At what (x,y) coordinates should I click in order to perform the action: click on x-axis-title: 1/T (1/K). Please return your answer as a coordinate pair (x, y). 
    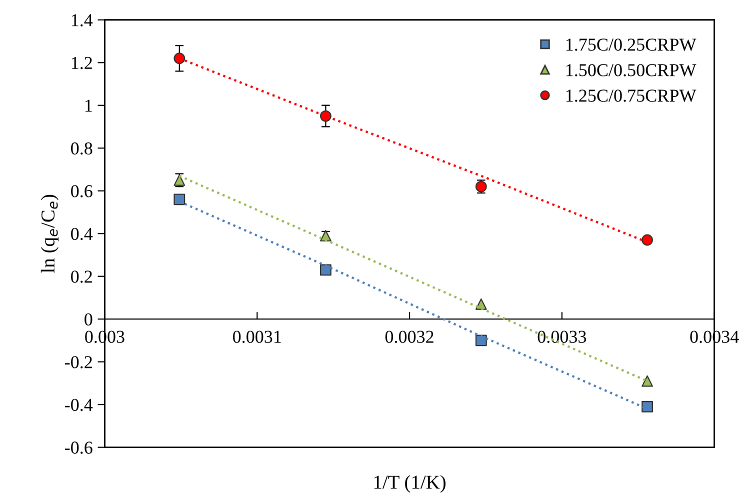
    Looking at the image, I should click on (410, 484).